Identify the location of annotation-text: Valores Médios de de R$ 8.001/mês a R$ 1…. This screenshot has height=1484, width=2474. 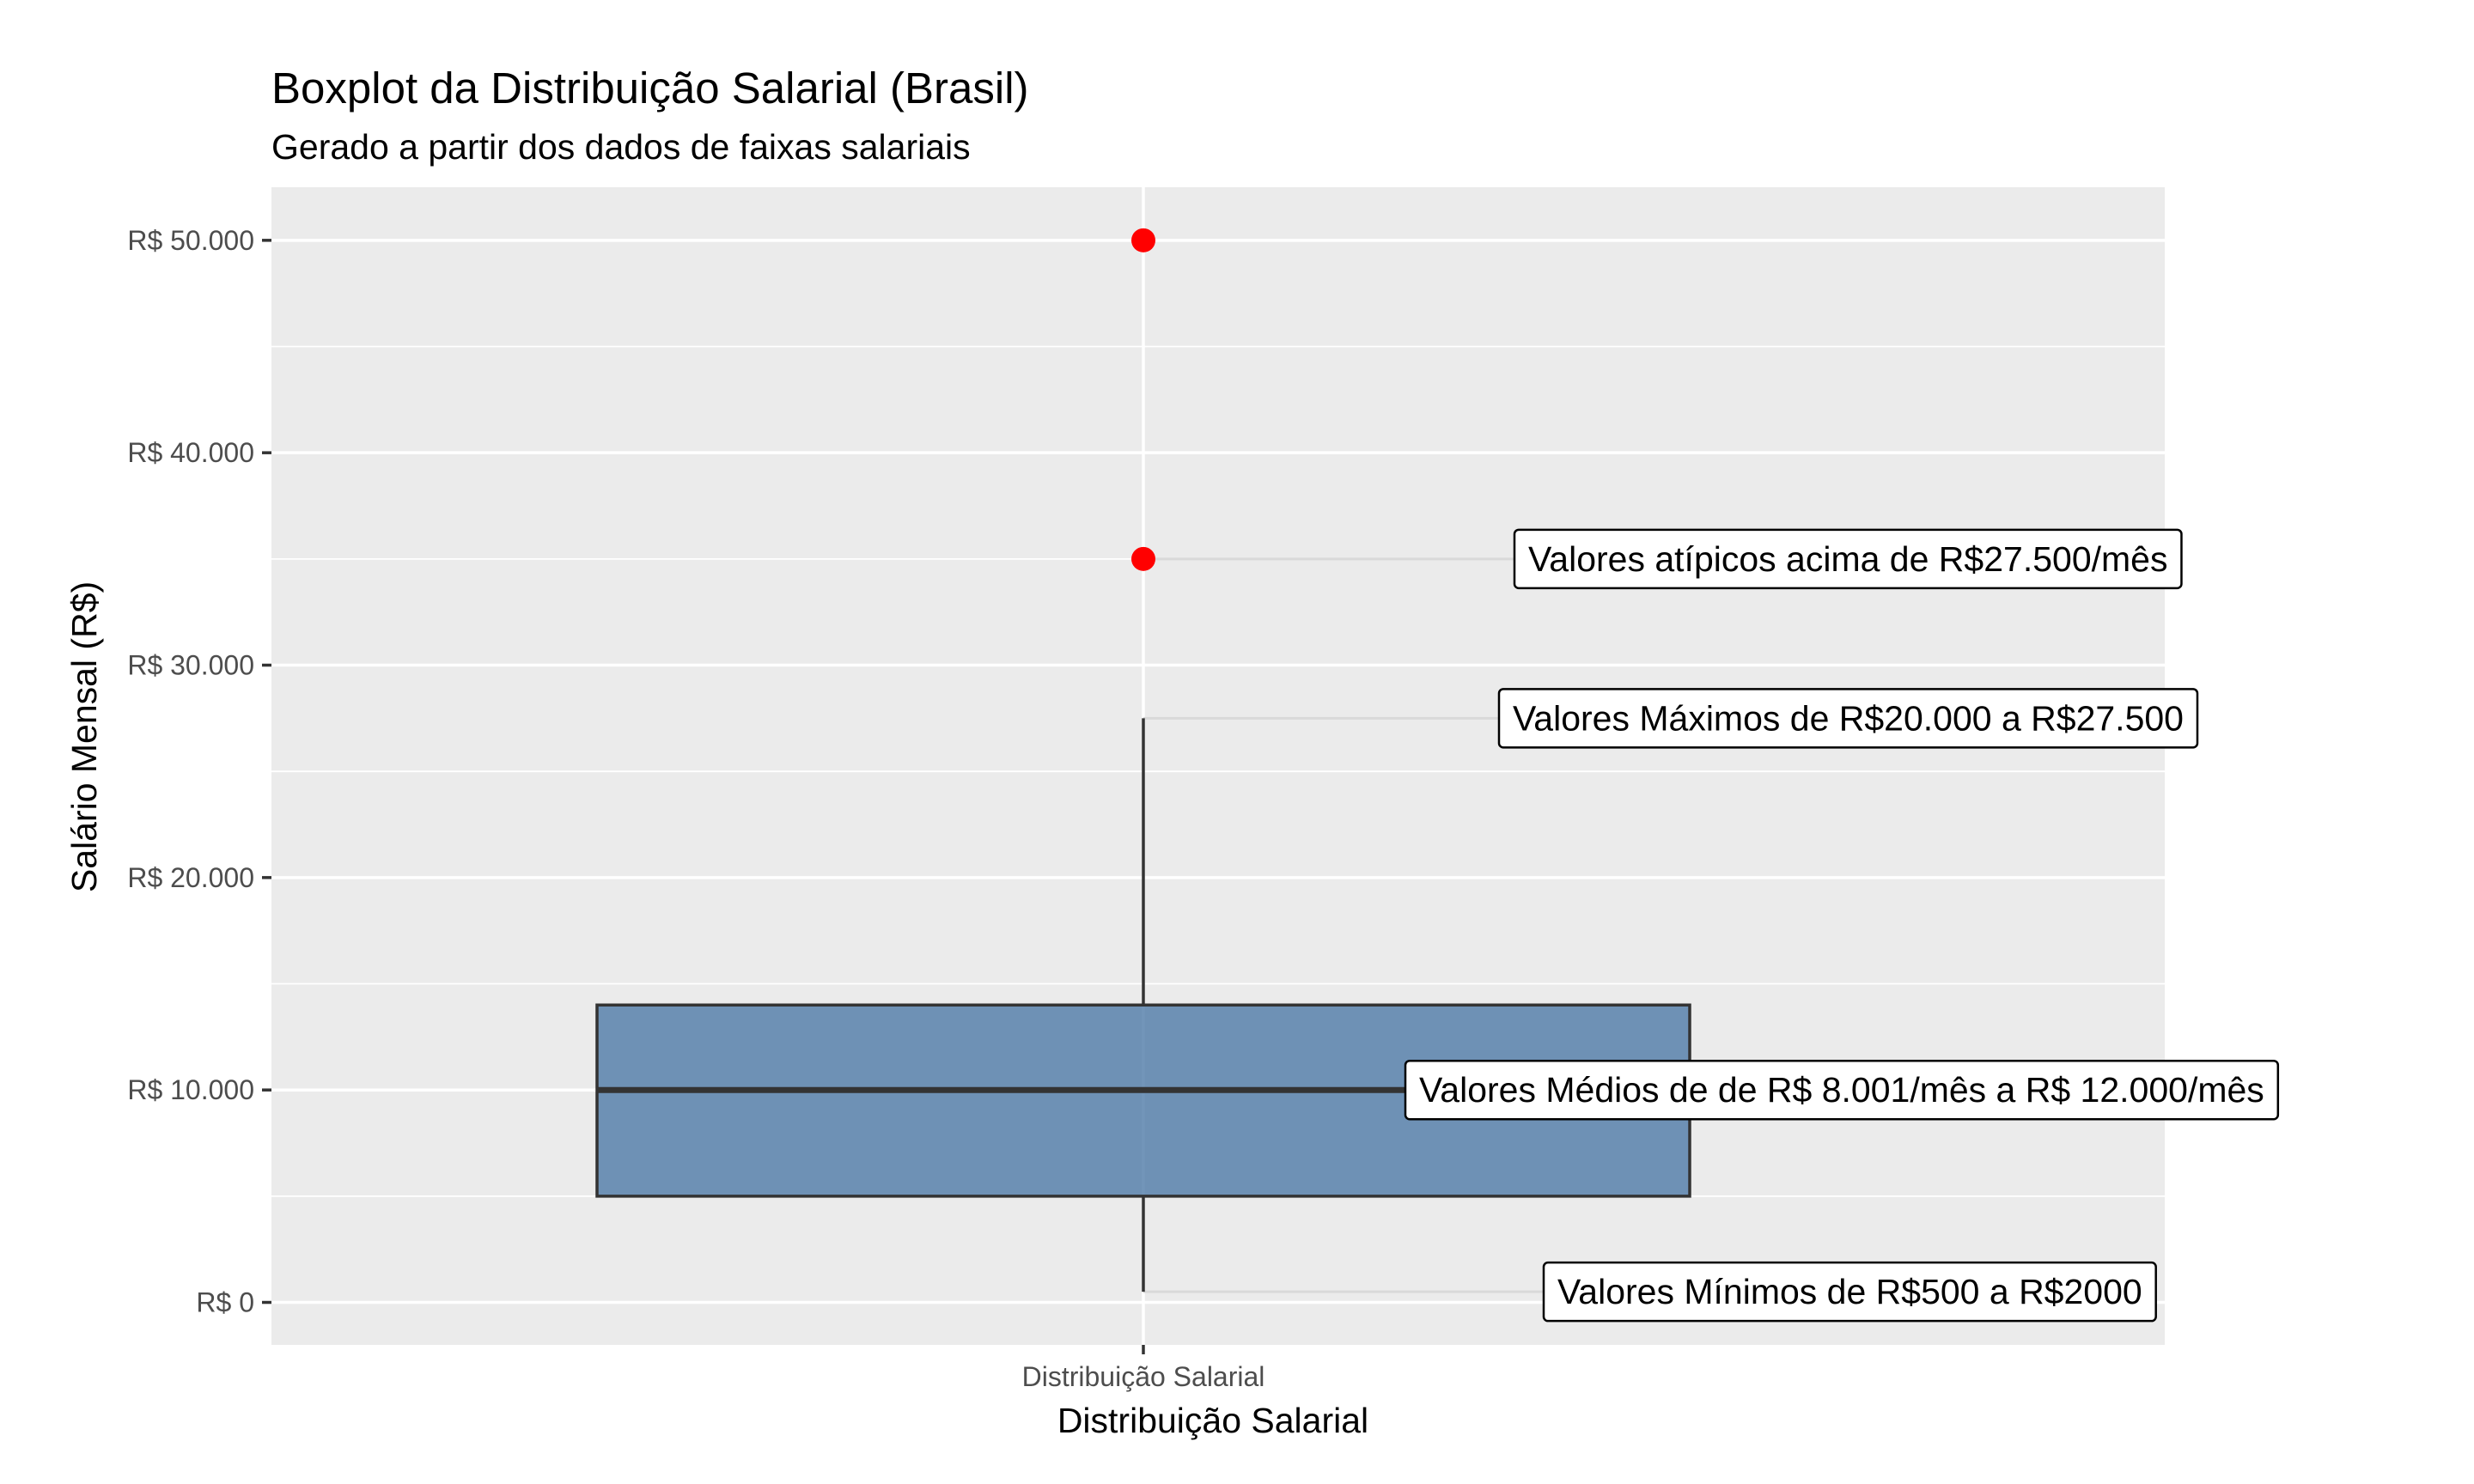
(1841, 1090).